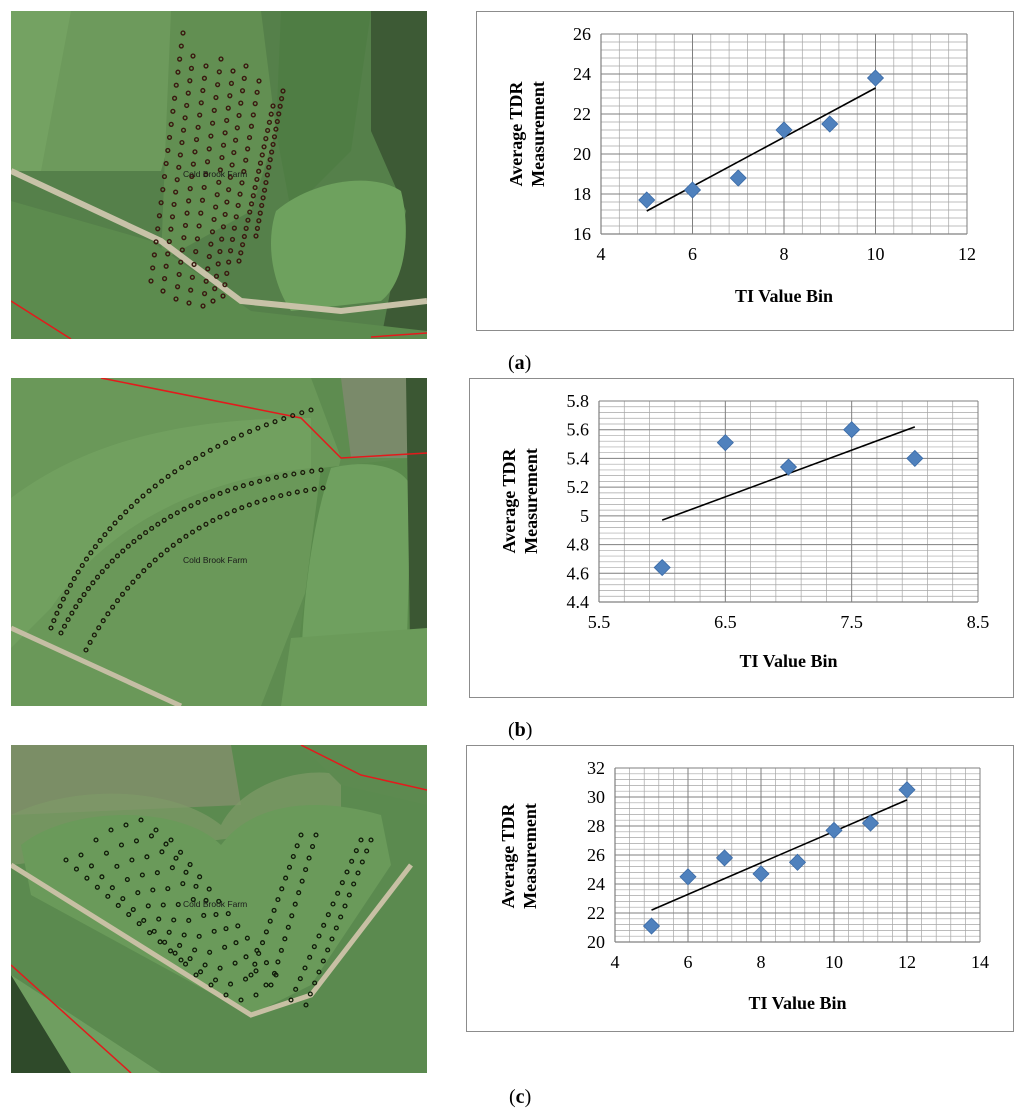  I want to click on y-tick-label: 18, so click(582, 194).